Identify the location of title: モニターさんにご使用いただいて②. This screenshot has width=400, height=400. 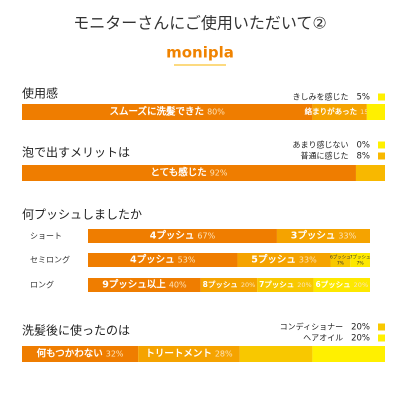
(200, 23).